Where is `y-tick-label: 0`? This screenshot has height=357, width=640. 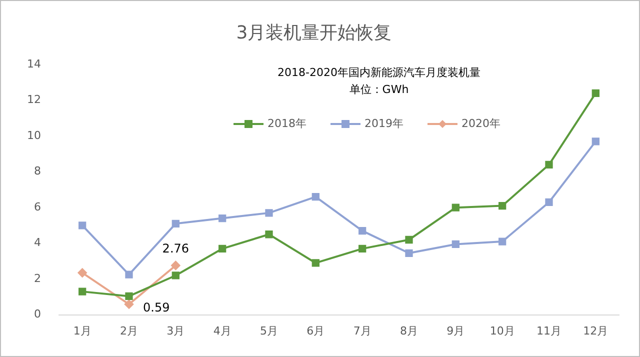 y-tick-label: 0 is located at coordinates (37, 314).